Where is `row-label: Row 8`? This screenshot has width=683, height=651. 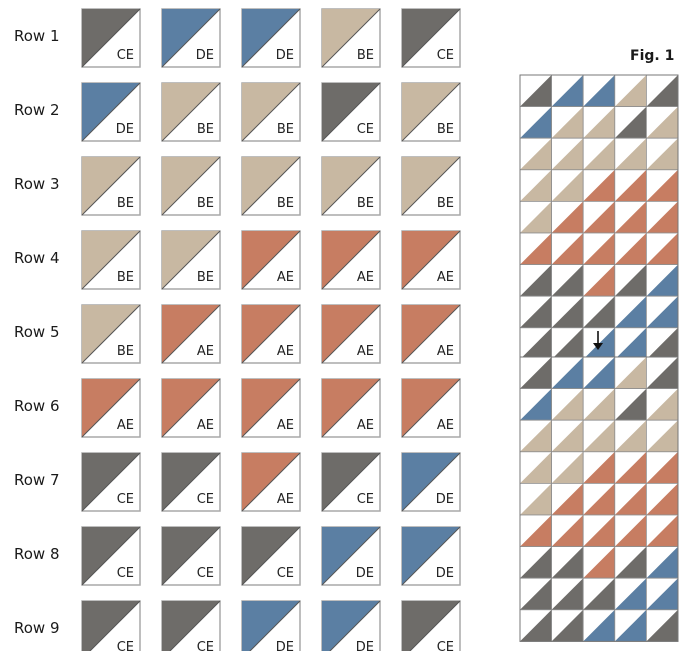
row-label: Row 8 is located at coordinates (37, 554).